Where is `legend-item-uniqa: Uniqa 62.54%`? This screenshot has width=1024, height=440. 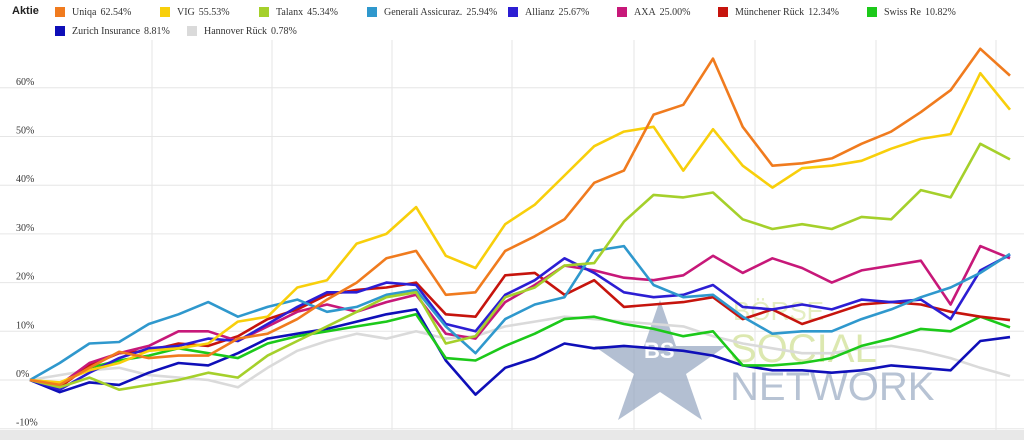
legend-item-uniqa: Uniqa 62.54% is located at coordinates (92, 12).